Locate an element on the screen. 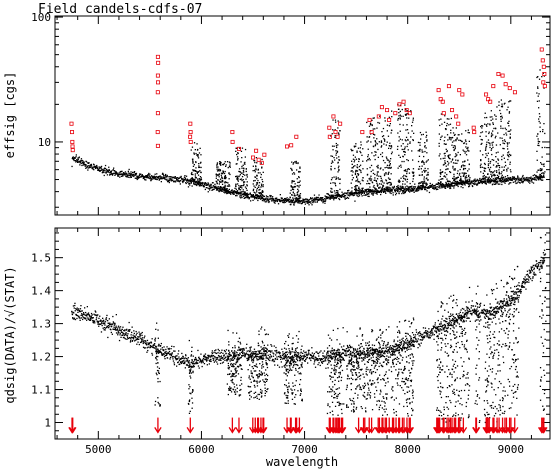  sky-line-marker is located at coordinates (458, 123).